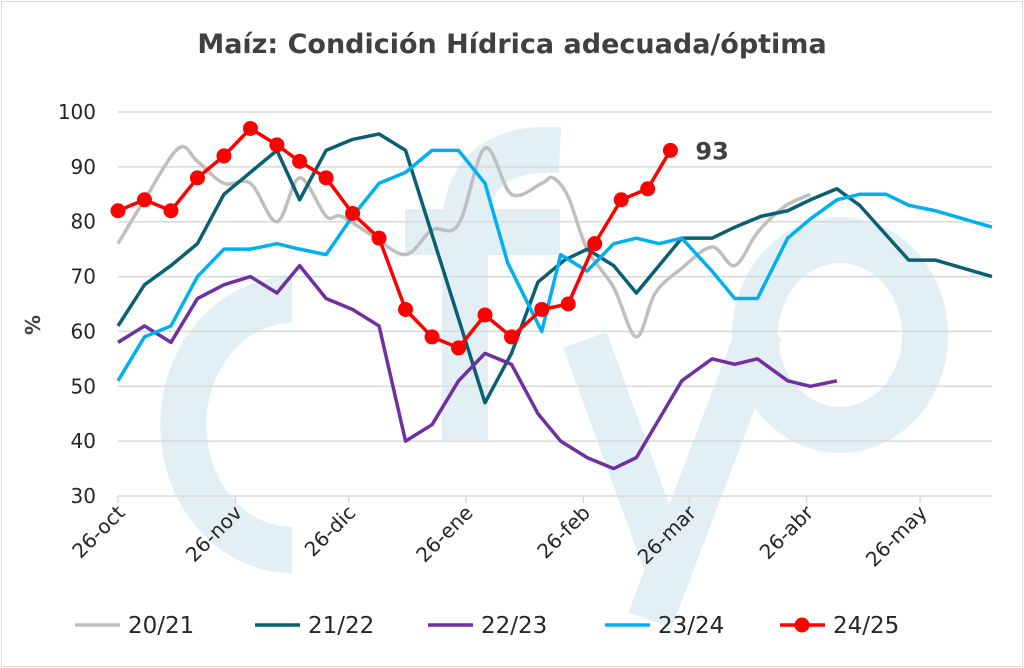 The image size is (1024, 668). I want to click on legend-marker, so click(802, 625).